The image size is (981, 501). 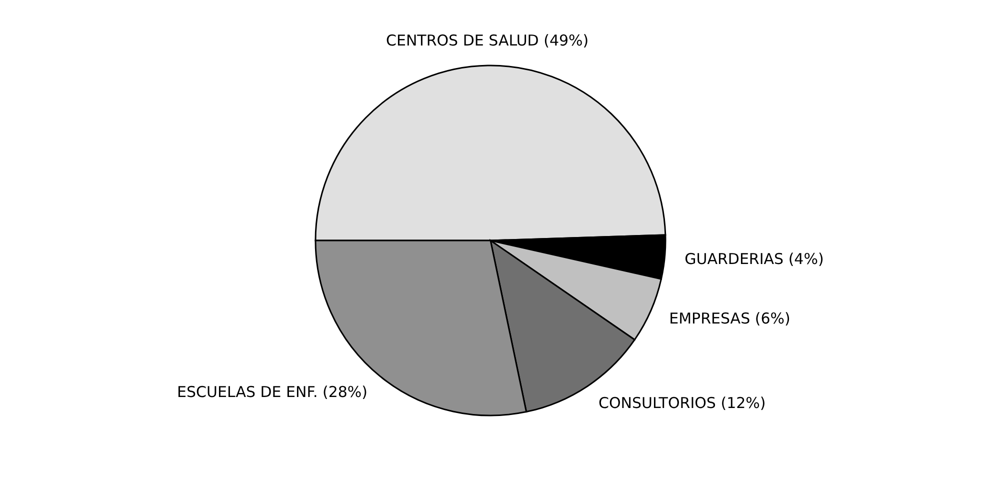 I want to click on slice-label: GUARDERIAS (4%), so click(x=754, y=259).